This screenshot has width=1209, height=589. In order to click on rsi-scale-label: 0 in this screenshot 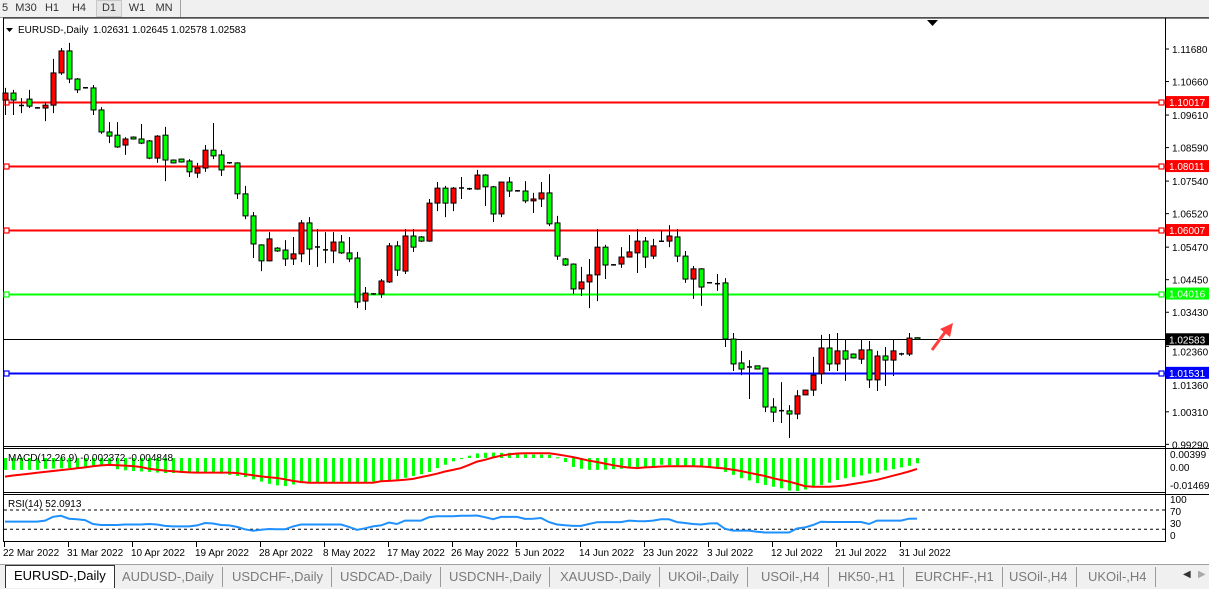, I will do `click(1173, 536)`.